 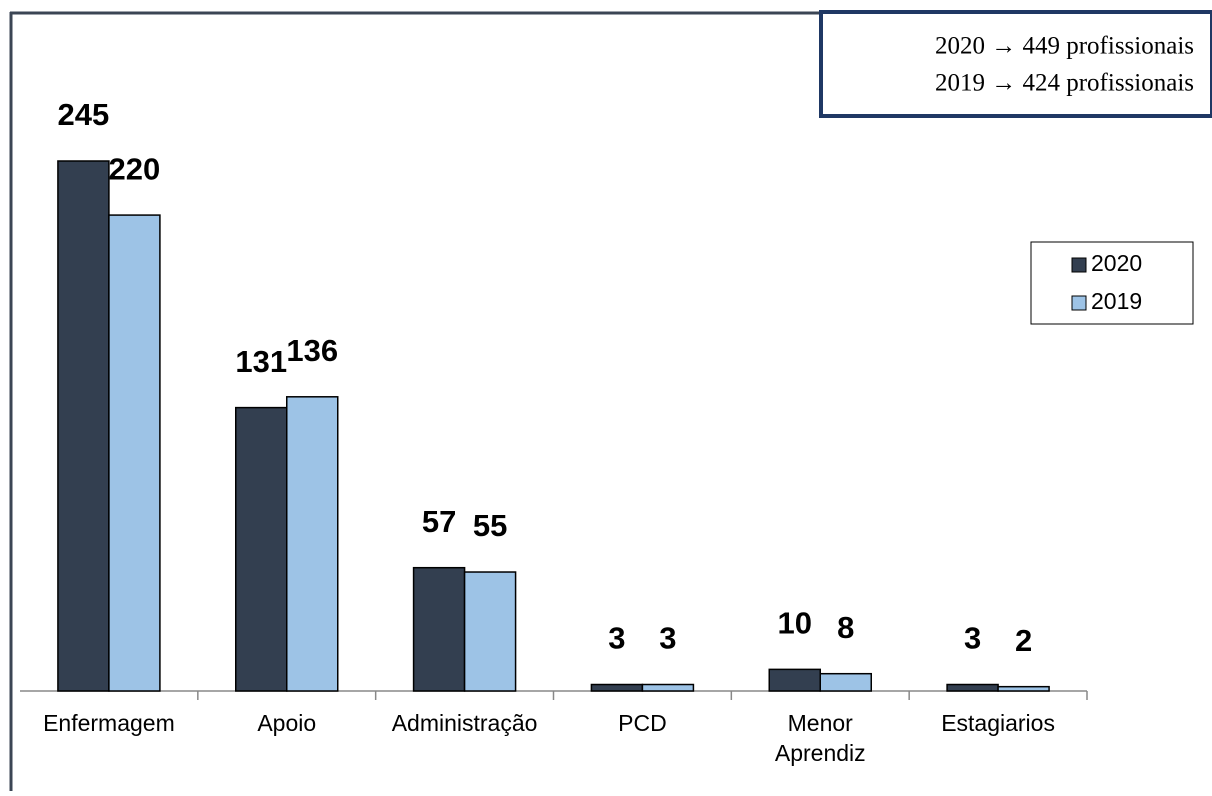 I want to click on x-tick-label: Estagiarios, so click(x=998, y=723).